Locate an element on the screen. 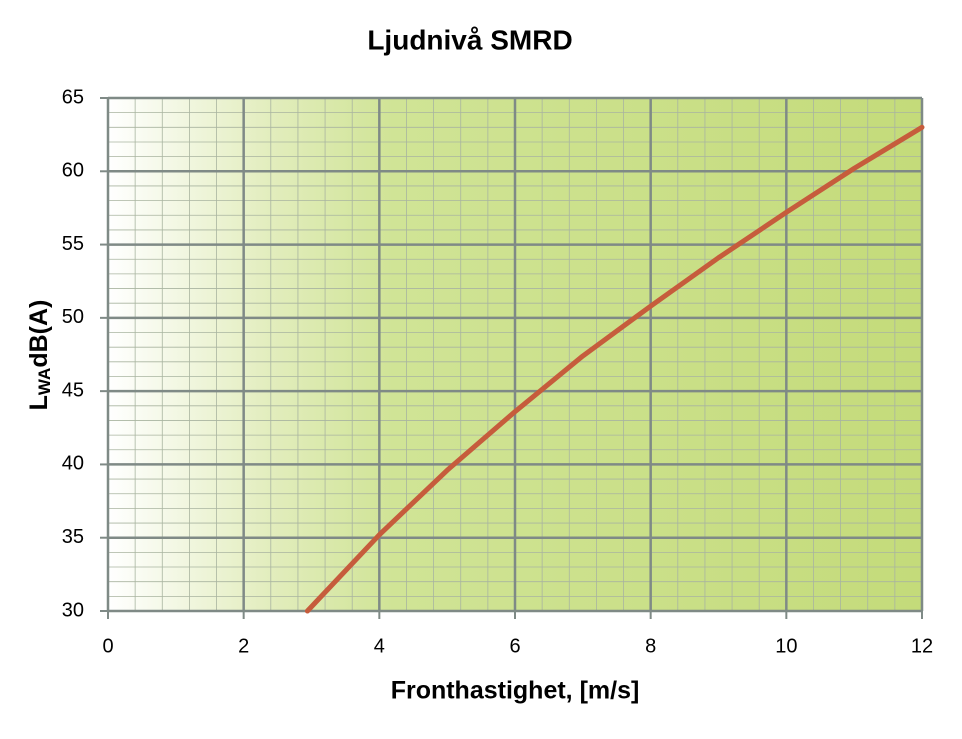 The width and height of the screenshot is (962, 739). x-tick-label: 2 is located at coordinates (243, 646).